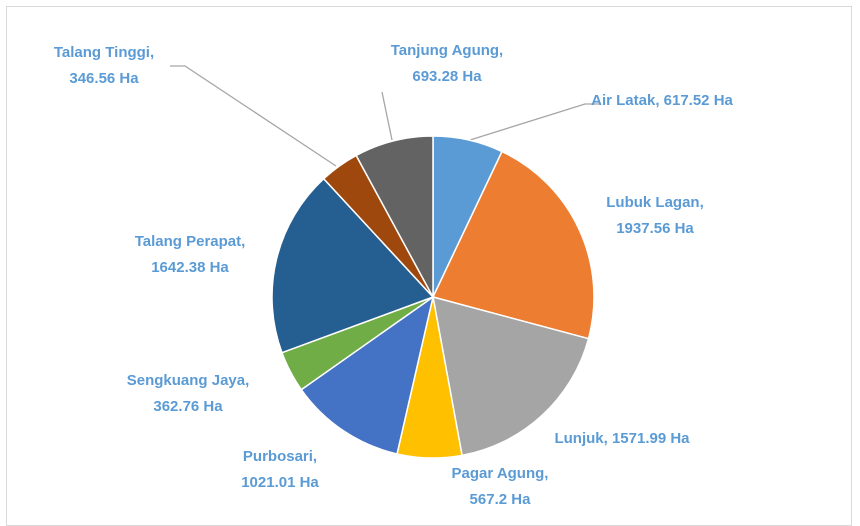 This screenshot has width=860, height=526. What do you see at coordinates (188, 393) in the screenshot?
I see `data-label: Sengkuang Jaya, 362.76 Ha` at bounding box center [188, 393].